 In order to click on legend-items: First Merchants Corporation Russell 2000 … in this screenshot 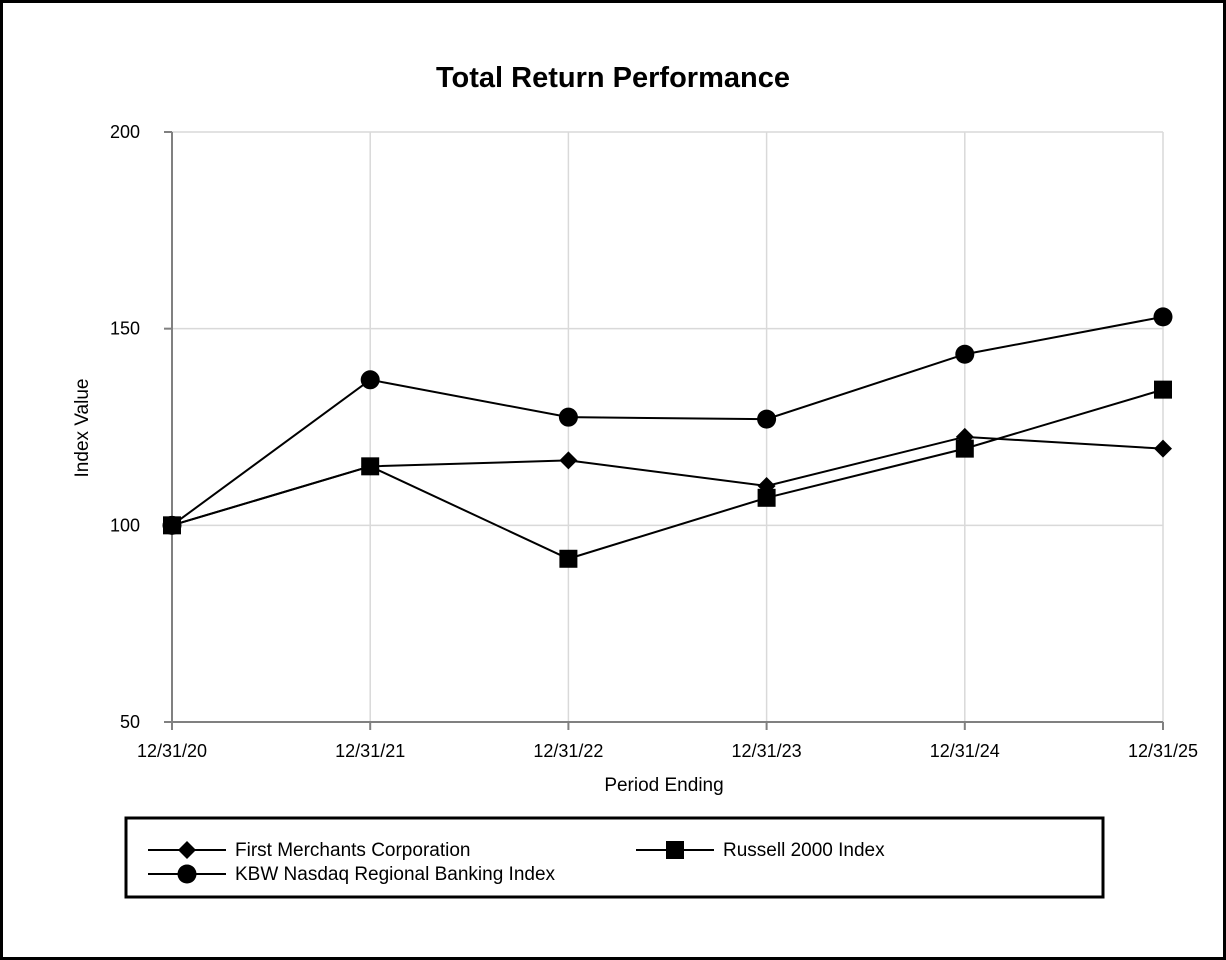, I will do `click(516, 862)`.